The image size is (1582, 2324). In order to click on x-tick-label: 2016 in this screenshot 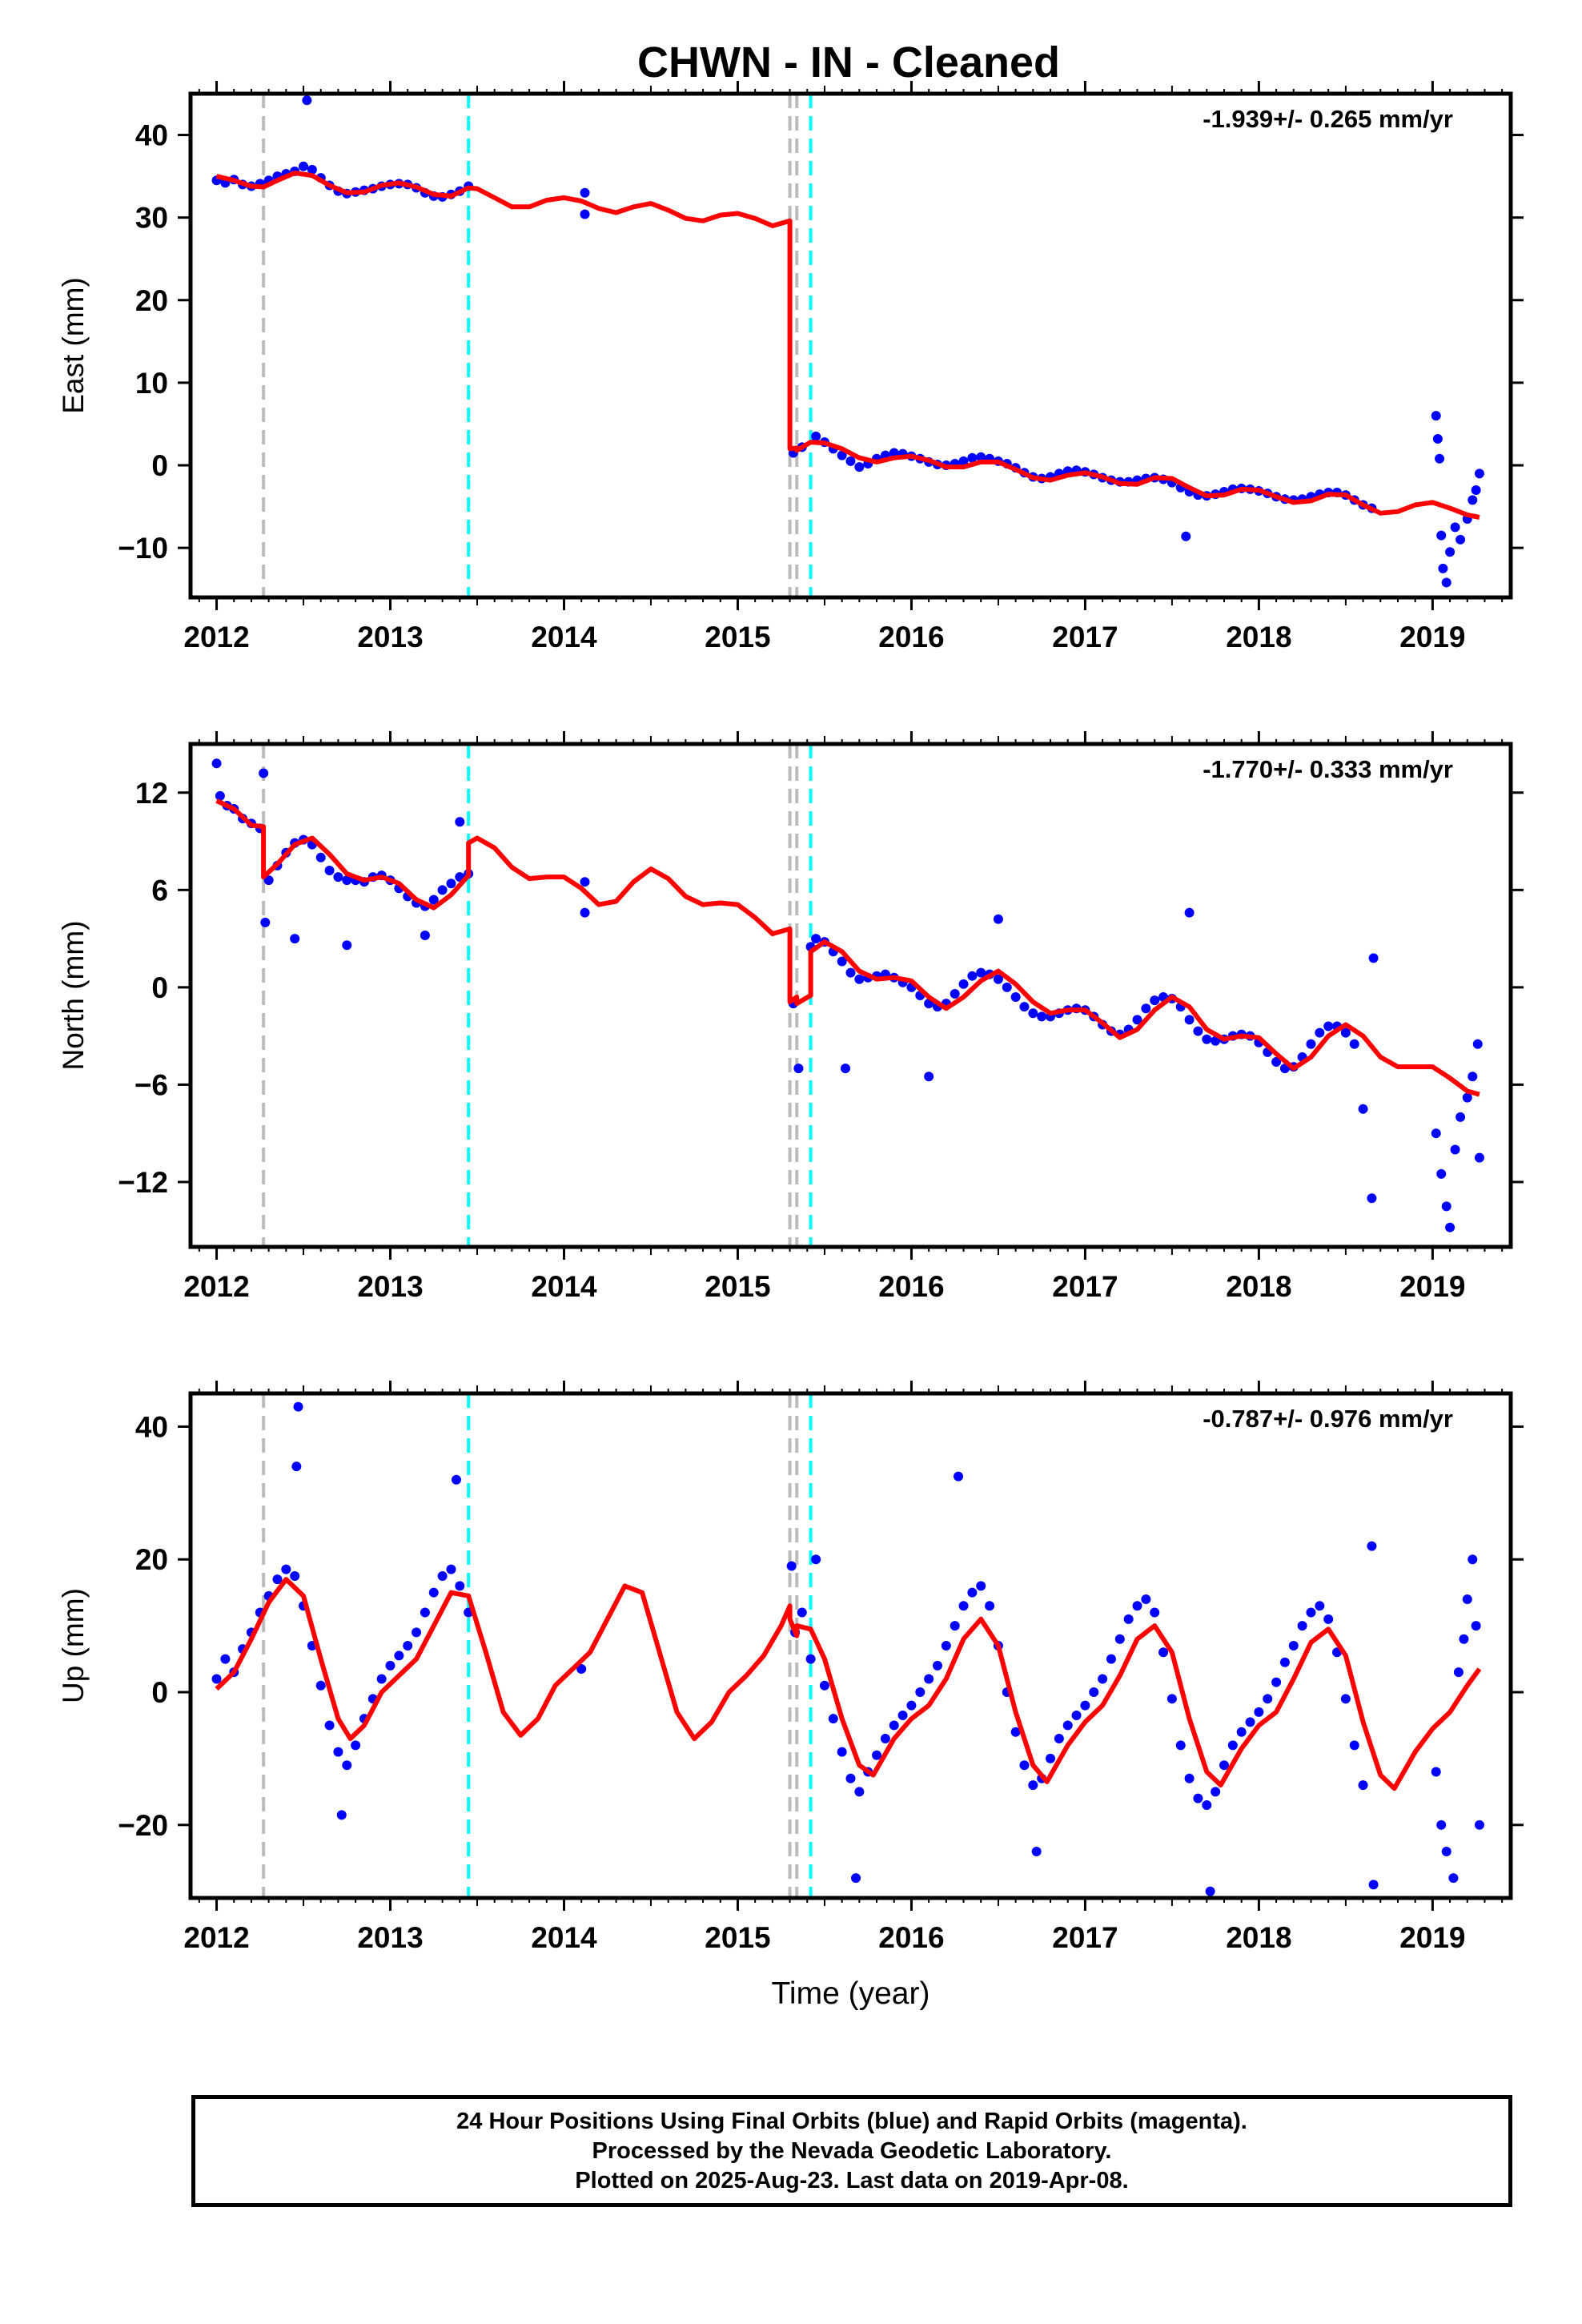, I will do `click(911, 637)`.